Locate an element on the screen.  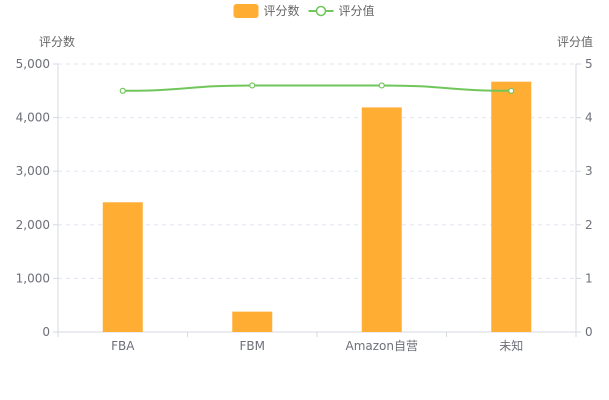
series-line is located at coordinates (317, 88).